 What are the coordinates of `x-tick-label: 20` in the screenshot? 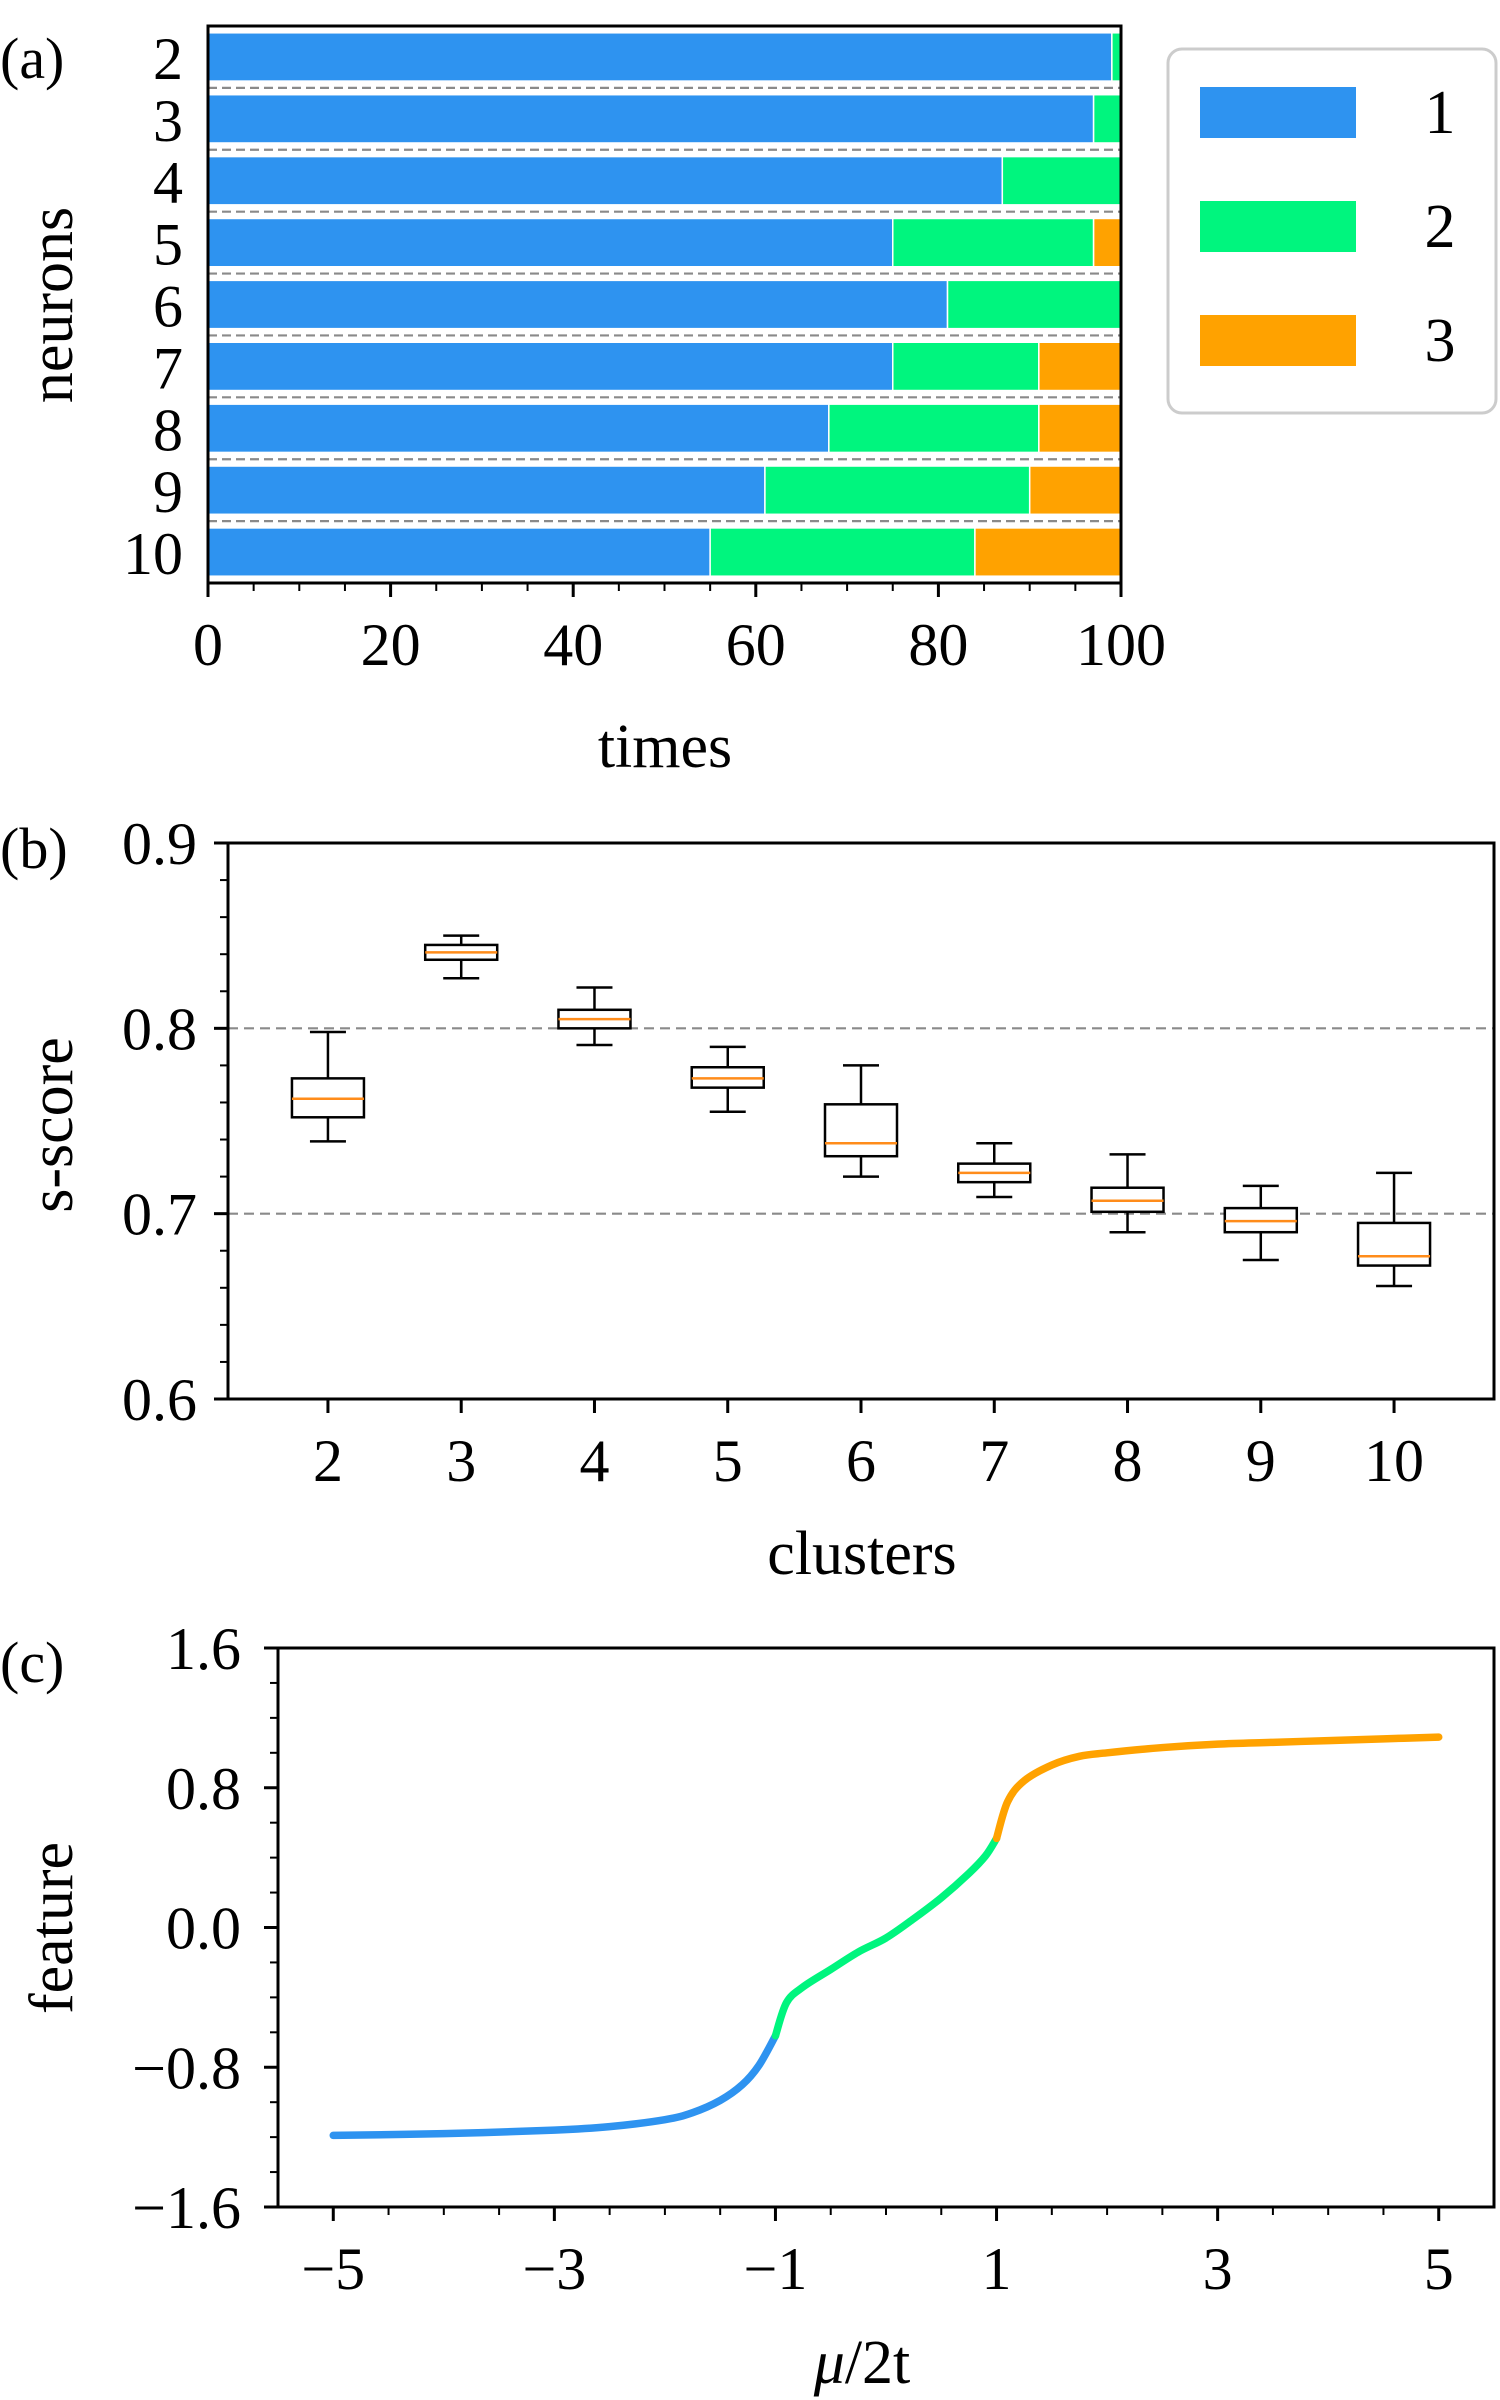 It's located at (391, 645).